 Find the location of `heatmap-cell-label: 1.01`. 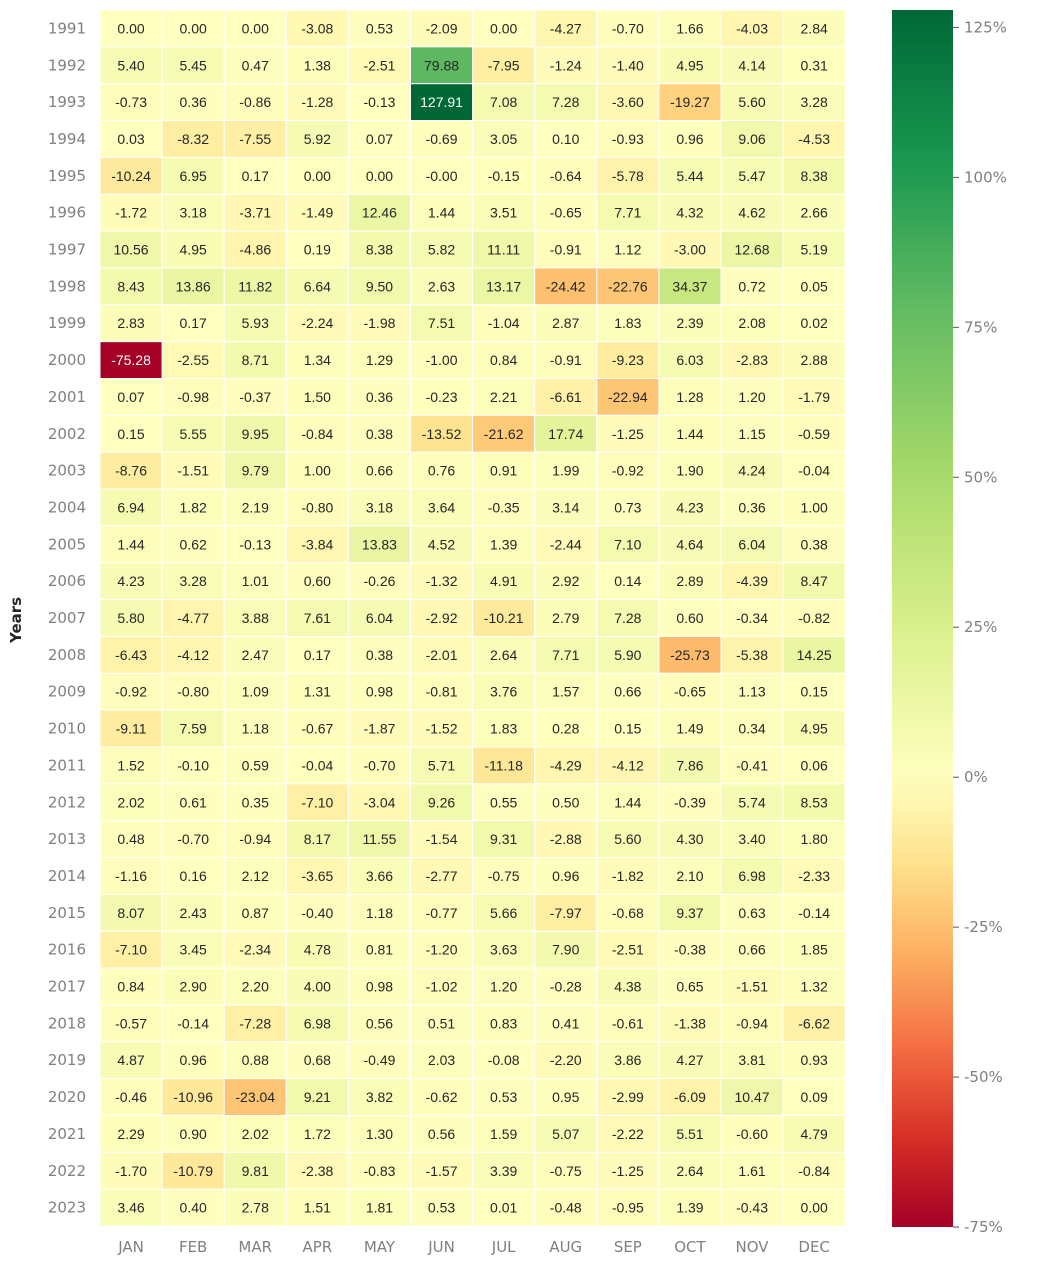

heatmap-cell-label: 1.01 is located at coordinates (255, 581).